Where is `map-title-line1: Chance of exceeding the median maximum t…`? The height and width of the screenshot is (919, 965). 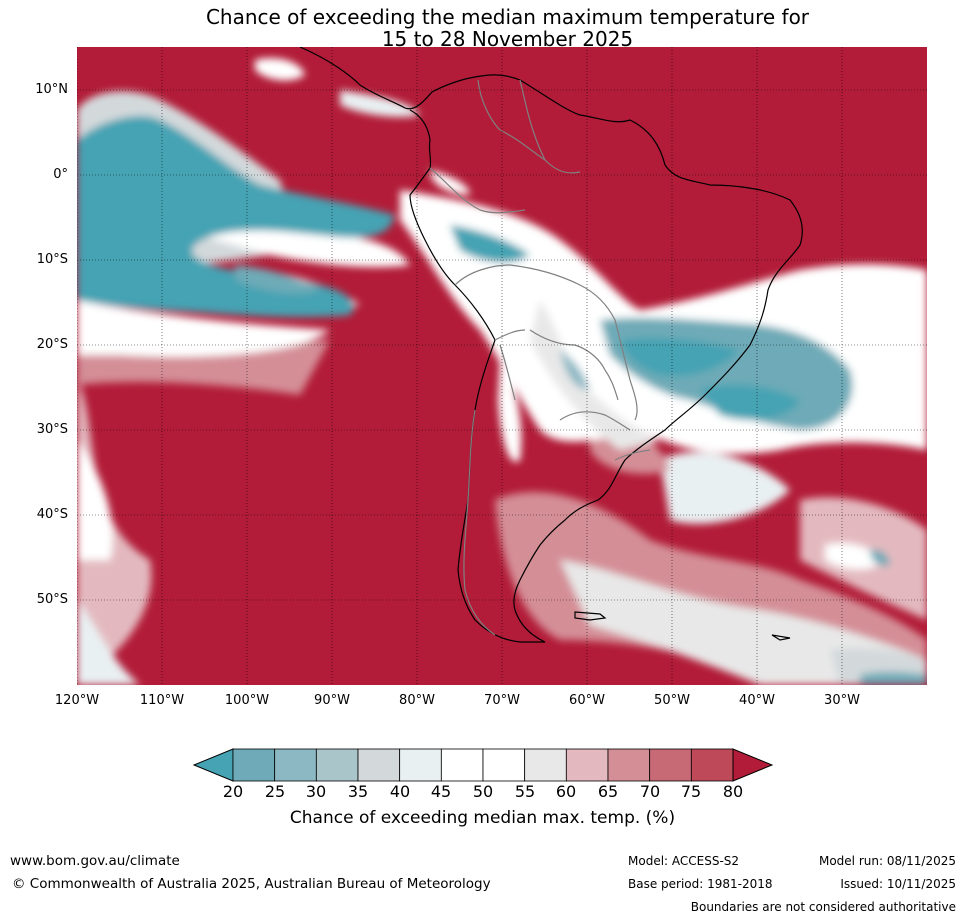
map-title-line1: Chance of exceeding the median maximum t… is located at coordinates (507, 17).